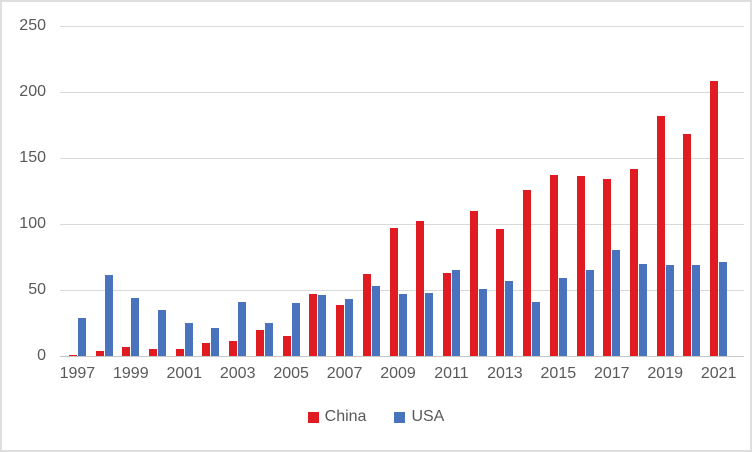 This screenshot has height=452, width=752. I want to click on legend-label-usa: USA, so click(428, 416).